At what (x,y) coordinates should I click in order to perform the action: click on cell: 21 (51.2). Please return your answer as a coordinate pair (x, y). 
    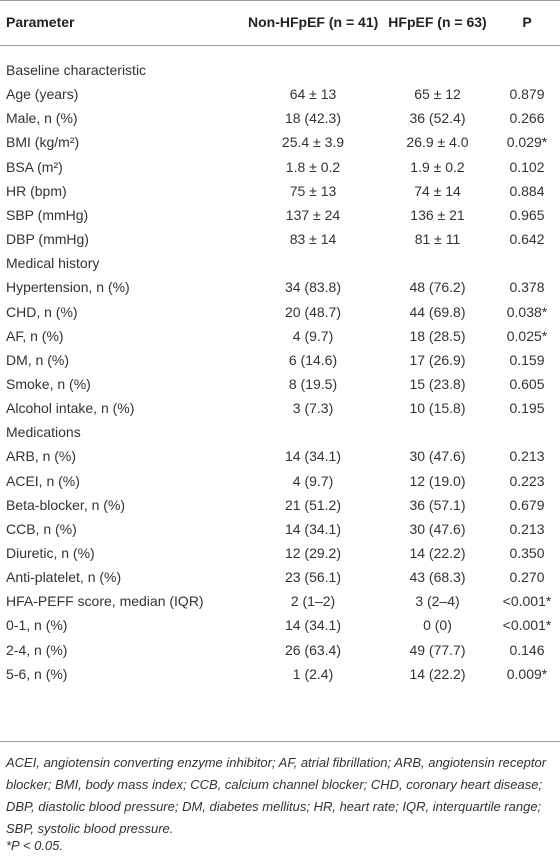
    Looking at the image, I should click on (313, 504).